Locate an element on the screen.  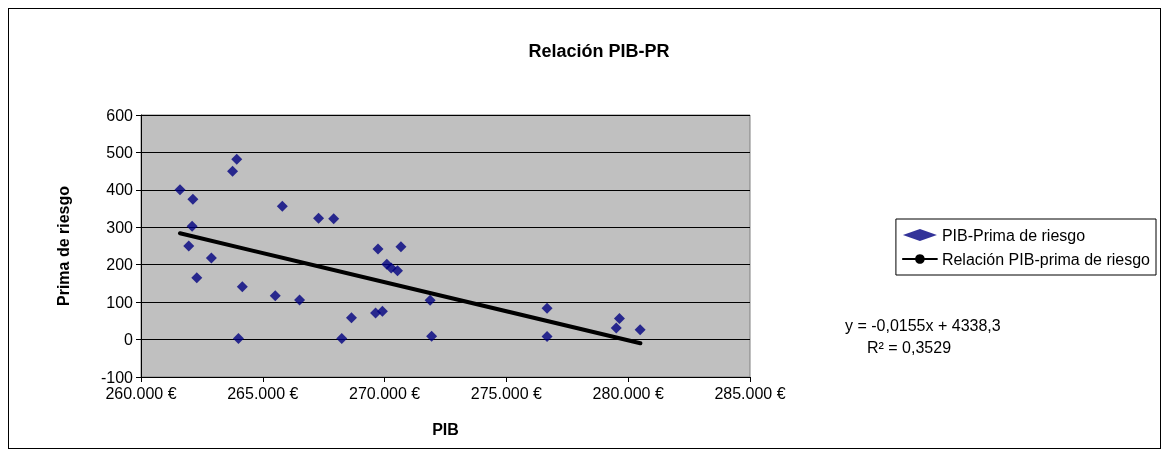
legend-label: Relación PIB-prima de riesgo is located at coordinates (1046, 259).